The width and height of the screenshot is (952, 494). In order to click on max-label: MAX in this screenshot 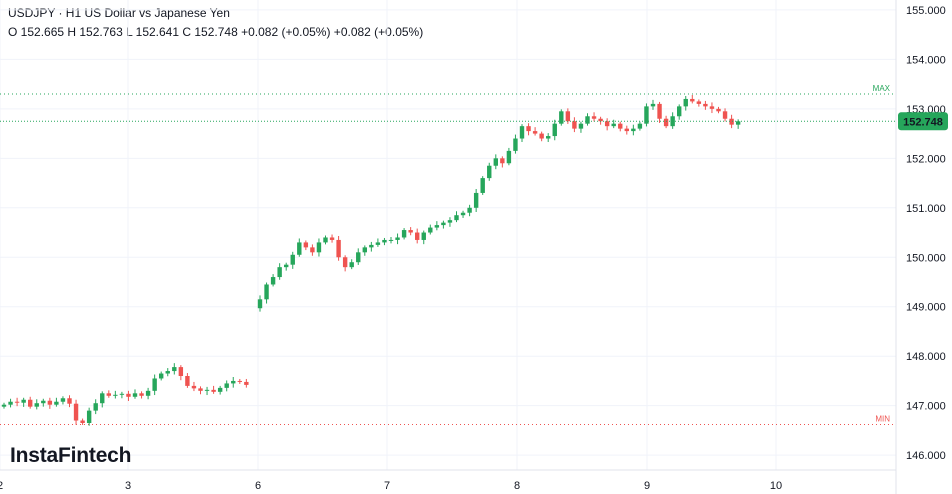, I will do `click(882, 88)`.